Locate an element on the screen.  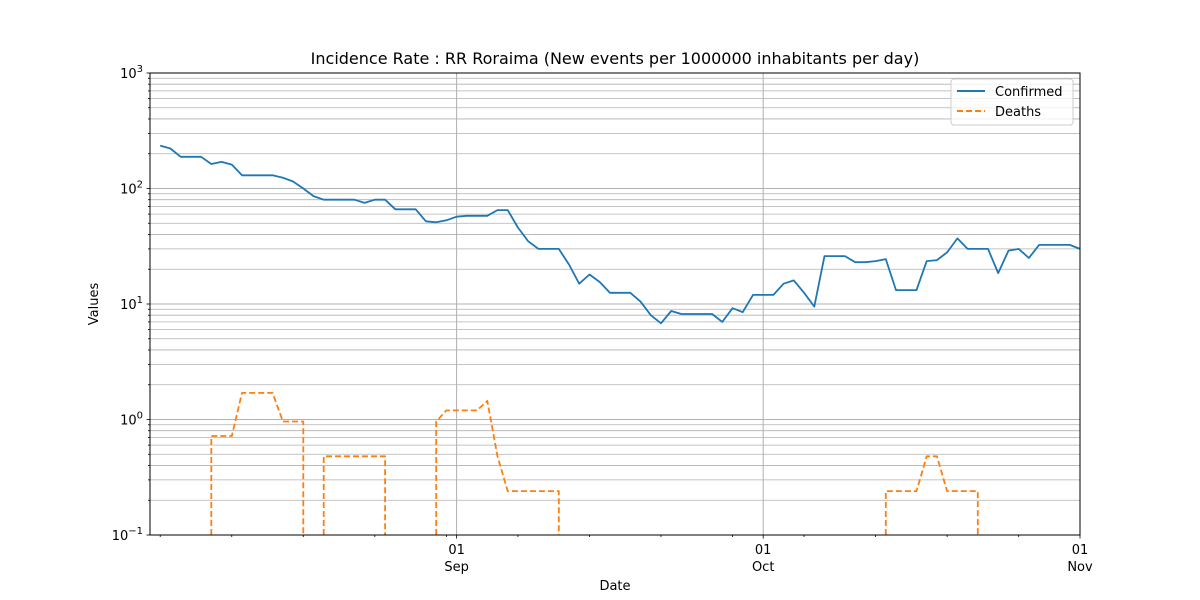
legend-label-confirmed: Confirmed is located at coordinates (1029, 92).